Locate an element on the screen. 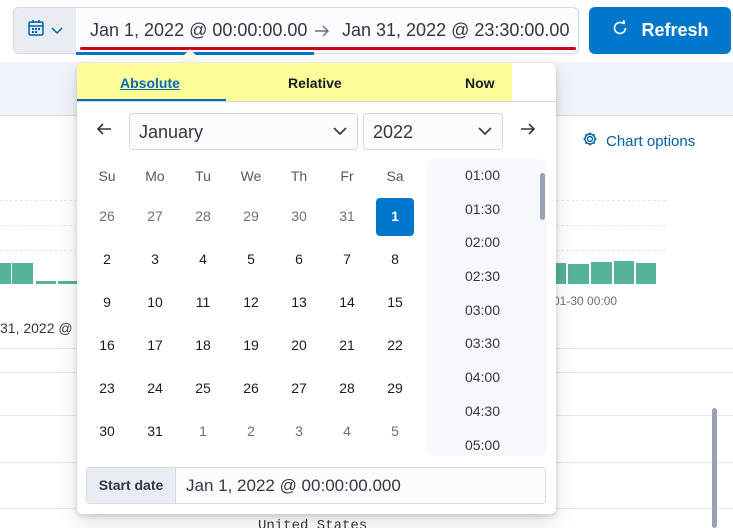 The image size is (733, 528). calendar-day-label: 26 is located at coordinates (107, 216).